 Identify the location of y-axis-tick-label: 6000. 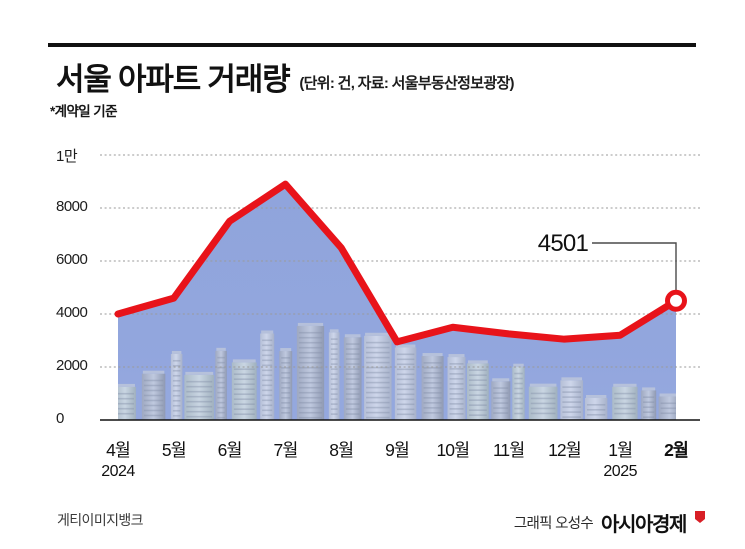
(72, 259).